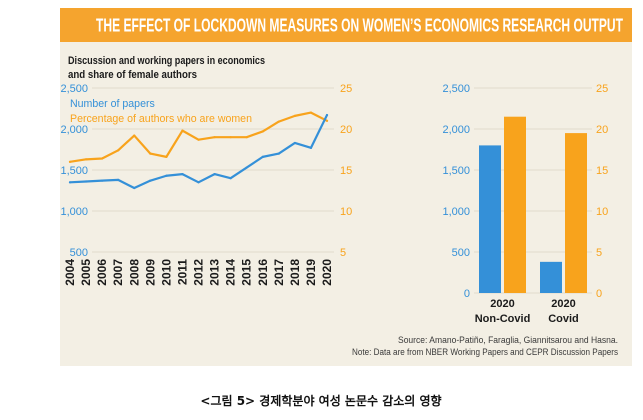 The image size is (643, 420). I want to click on y-left-tick-label: 0, so click(467, 294).